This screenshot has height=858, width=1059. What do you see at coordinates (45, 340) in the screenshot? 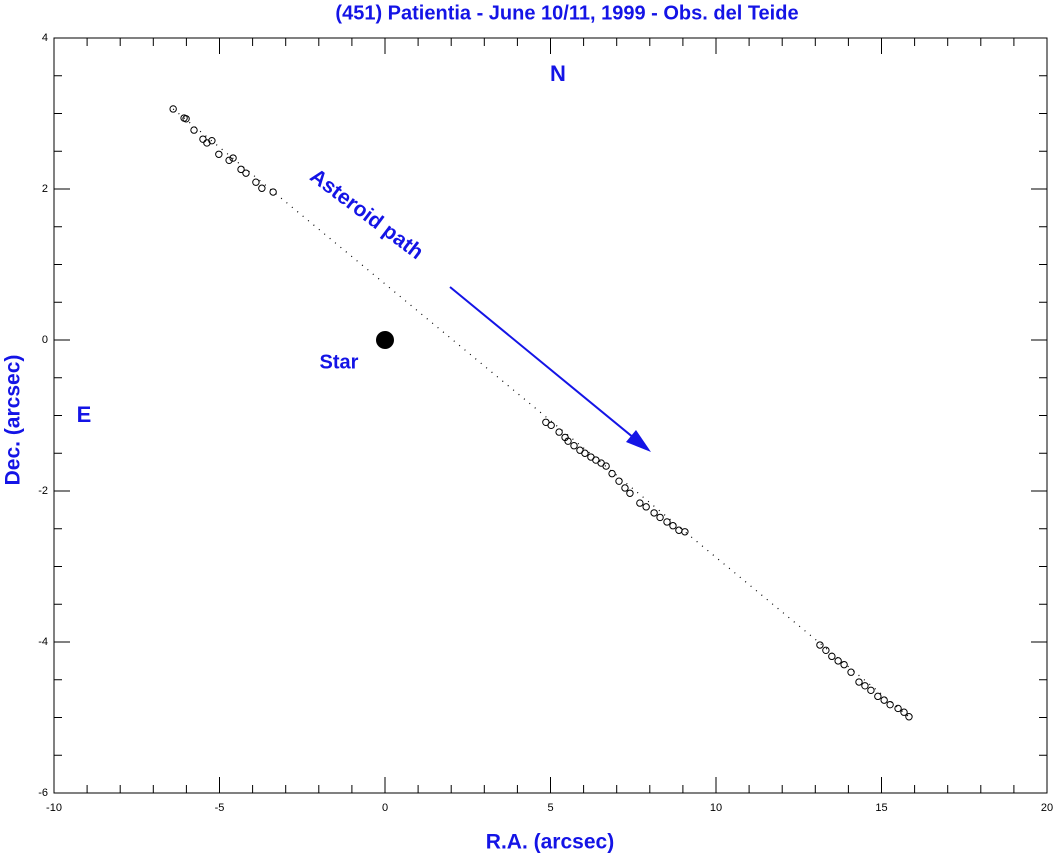
I see `y-tick-label: 0` at bounding box center [45, 340].